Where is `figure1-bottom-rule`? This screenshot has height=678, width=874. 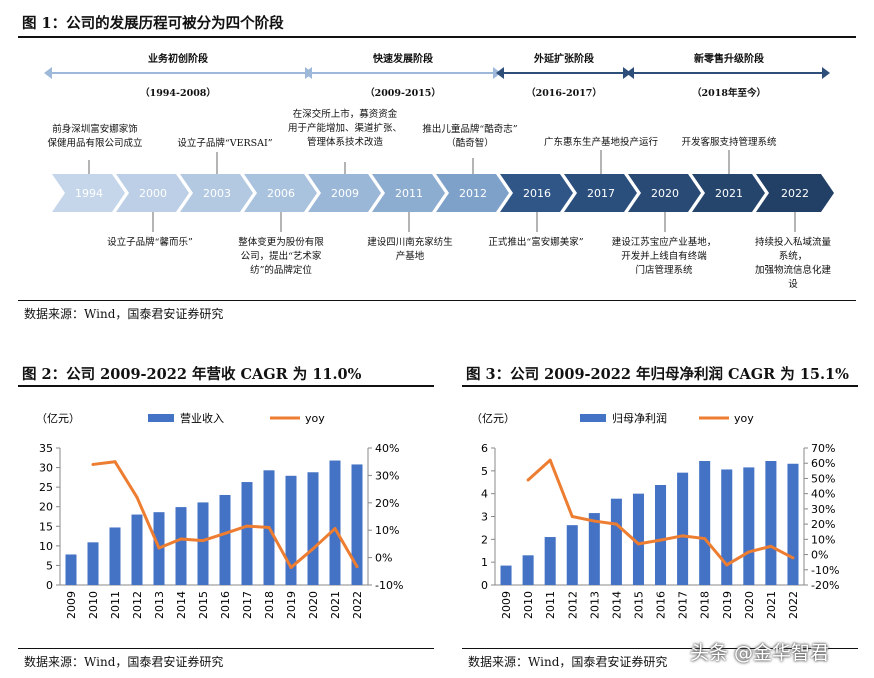
figure1-bottom-rule is located at coordinates (437, 300).